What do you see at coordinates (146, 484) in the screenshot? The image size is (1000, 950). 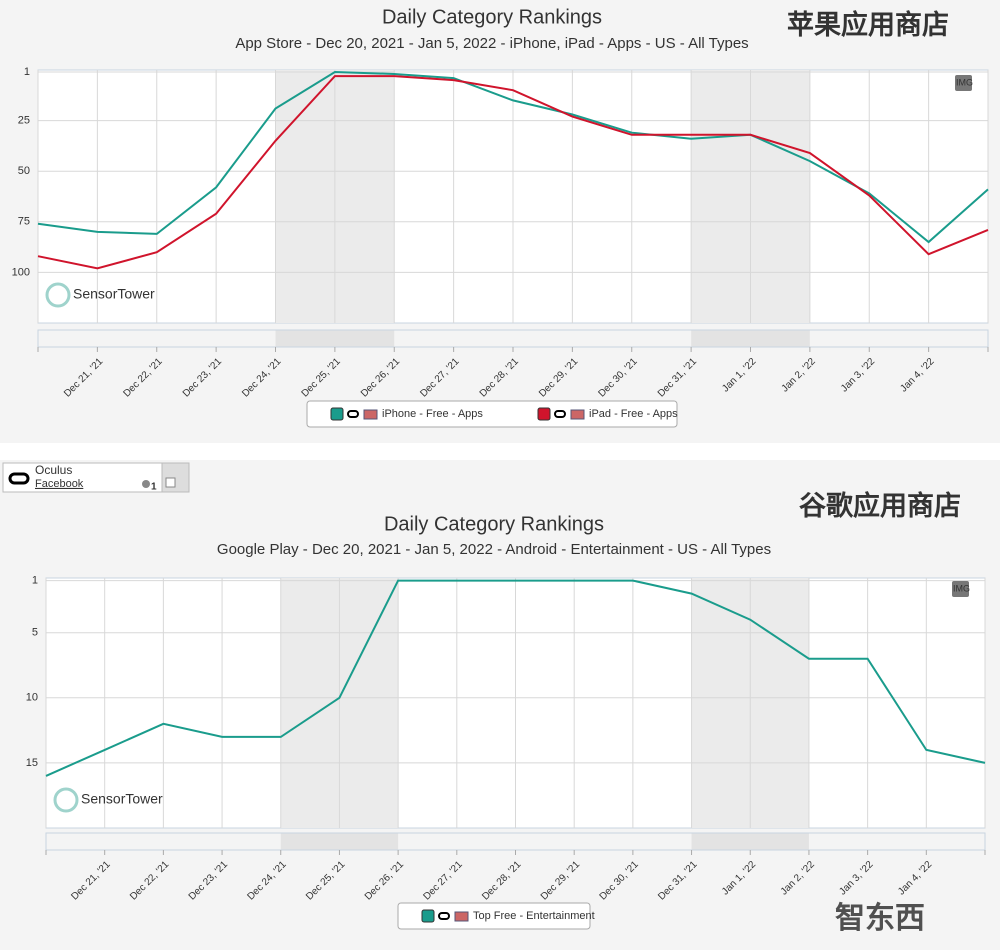 I see `android-icon` at bounding box center [146, 484].